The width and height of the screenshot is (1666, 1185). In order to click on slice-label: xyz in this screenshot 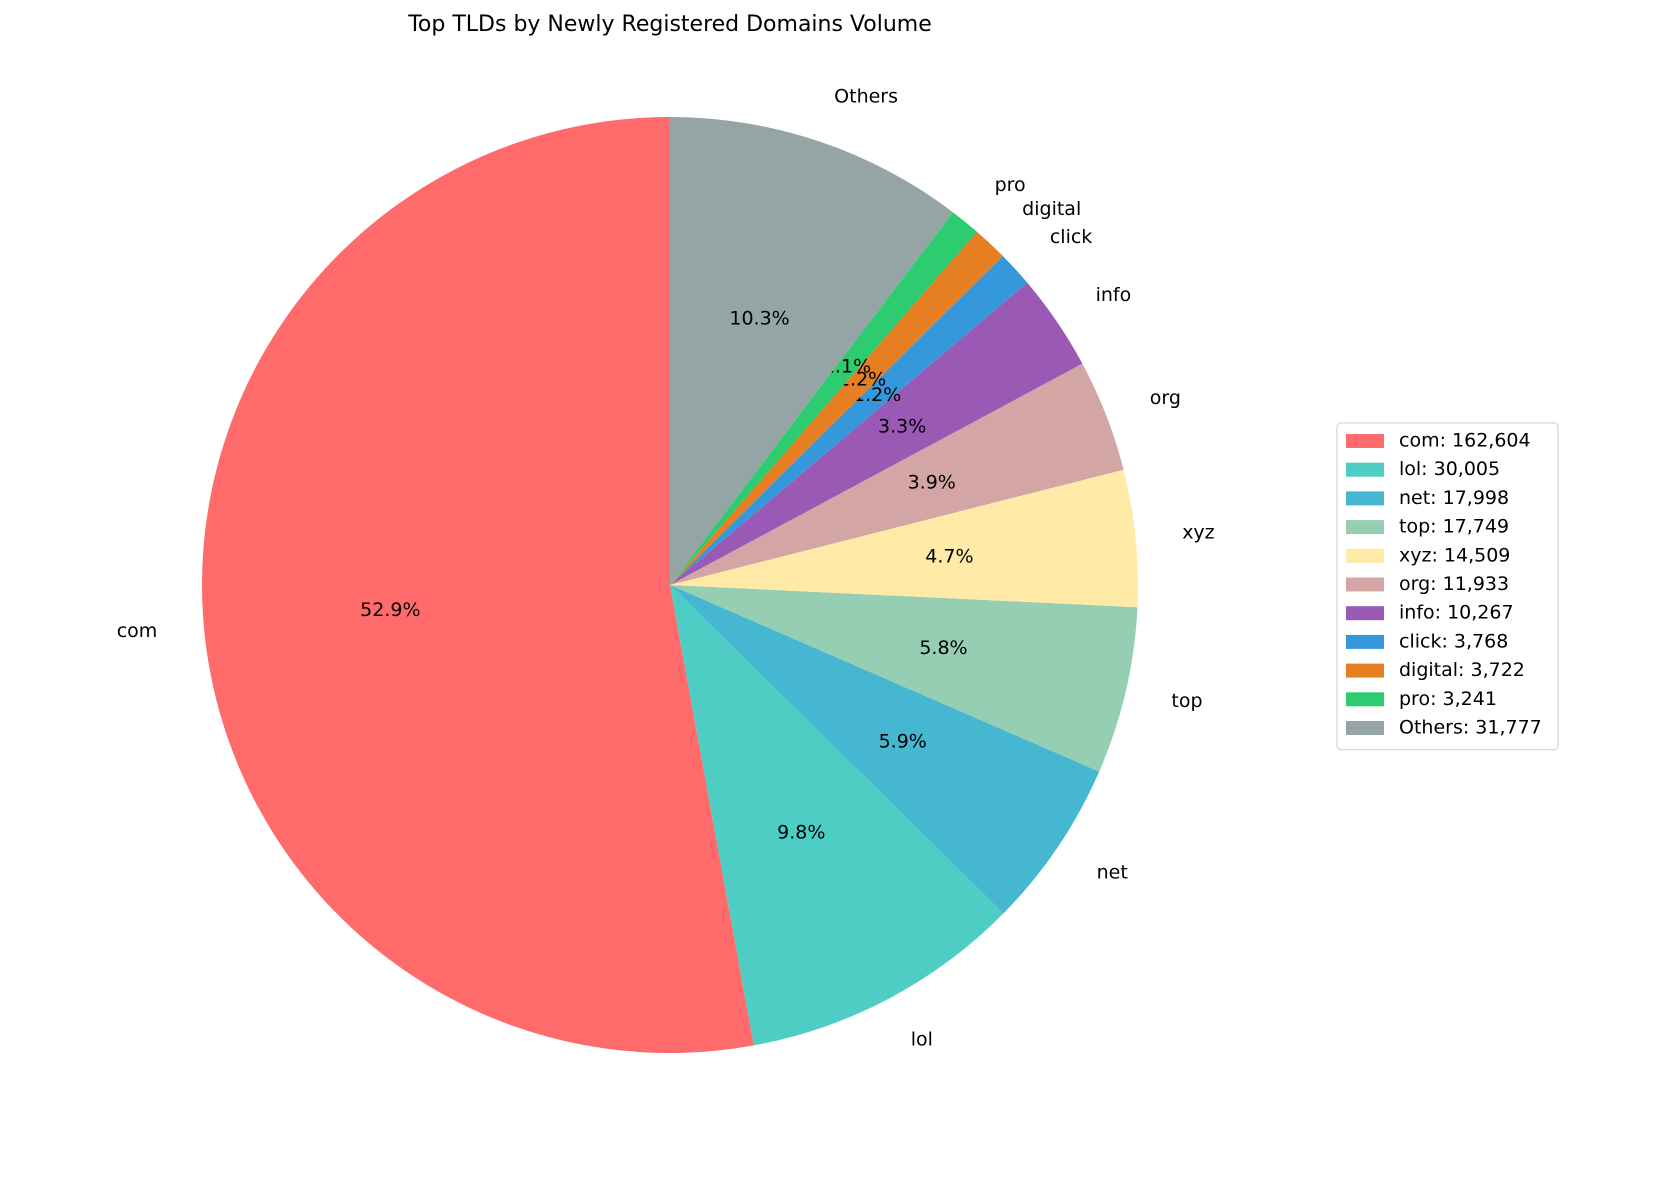, I will do `click(1198, 533)`.